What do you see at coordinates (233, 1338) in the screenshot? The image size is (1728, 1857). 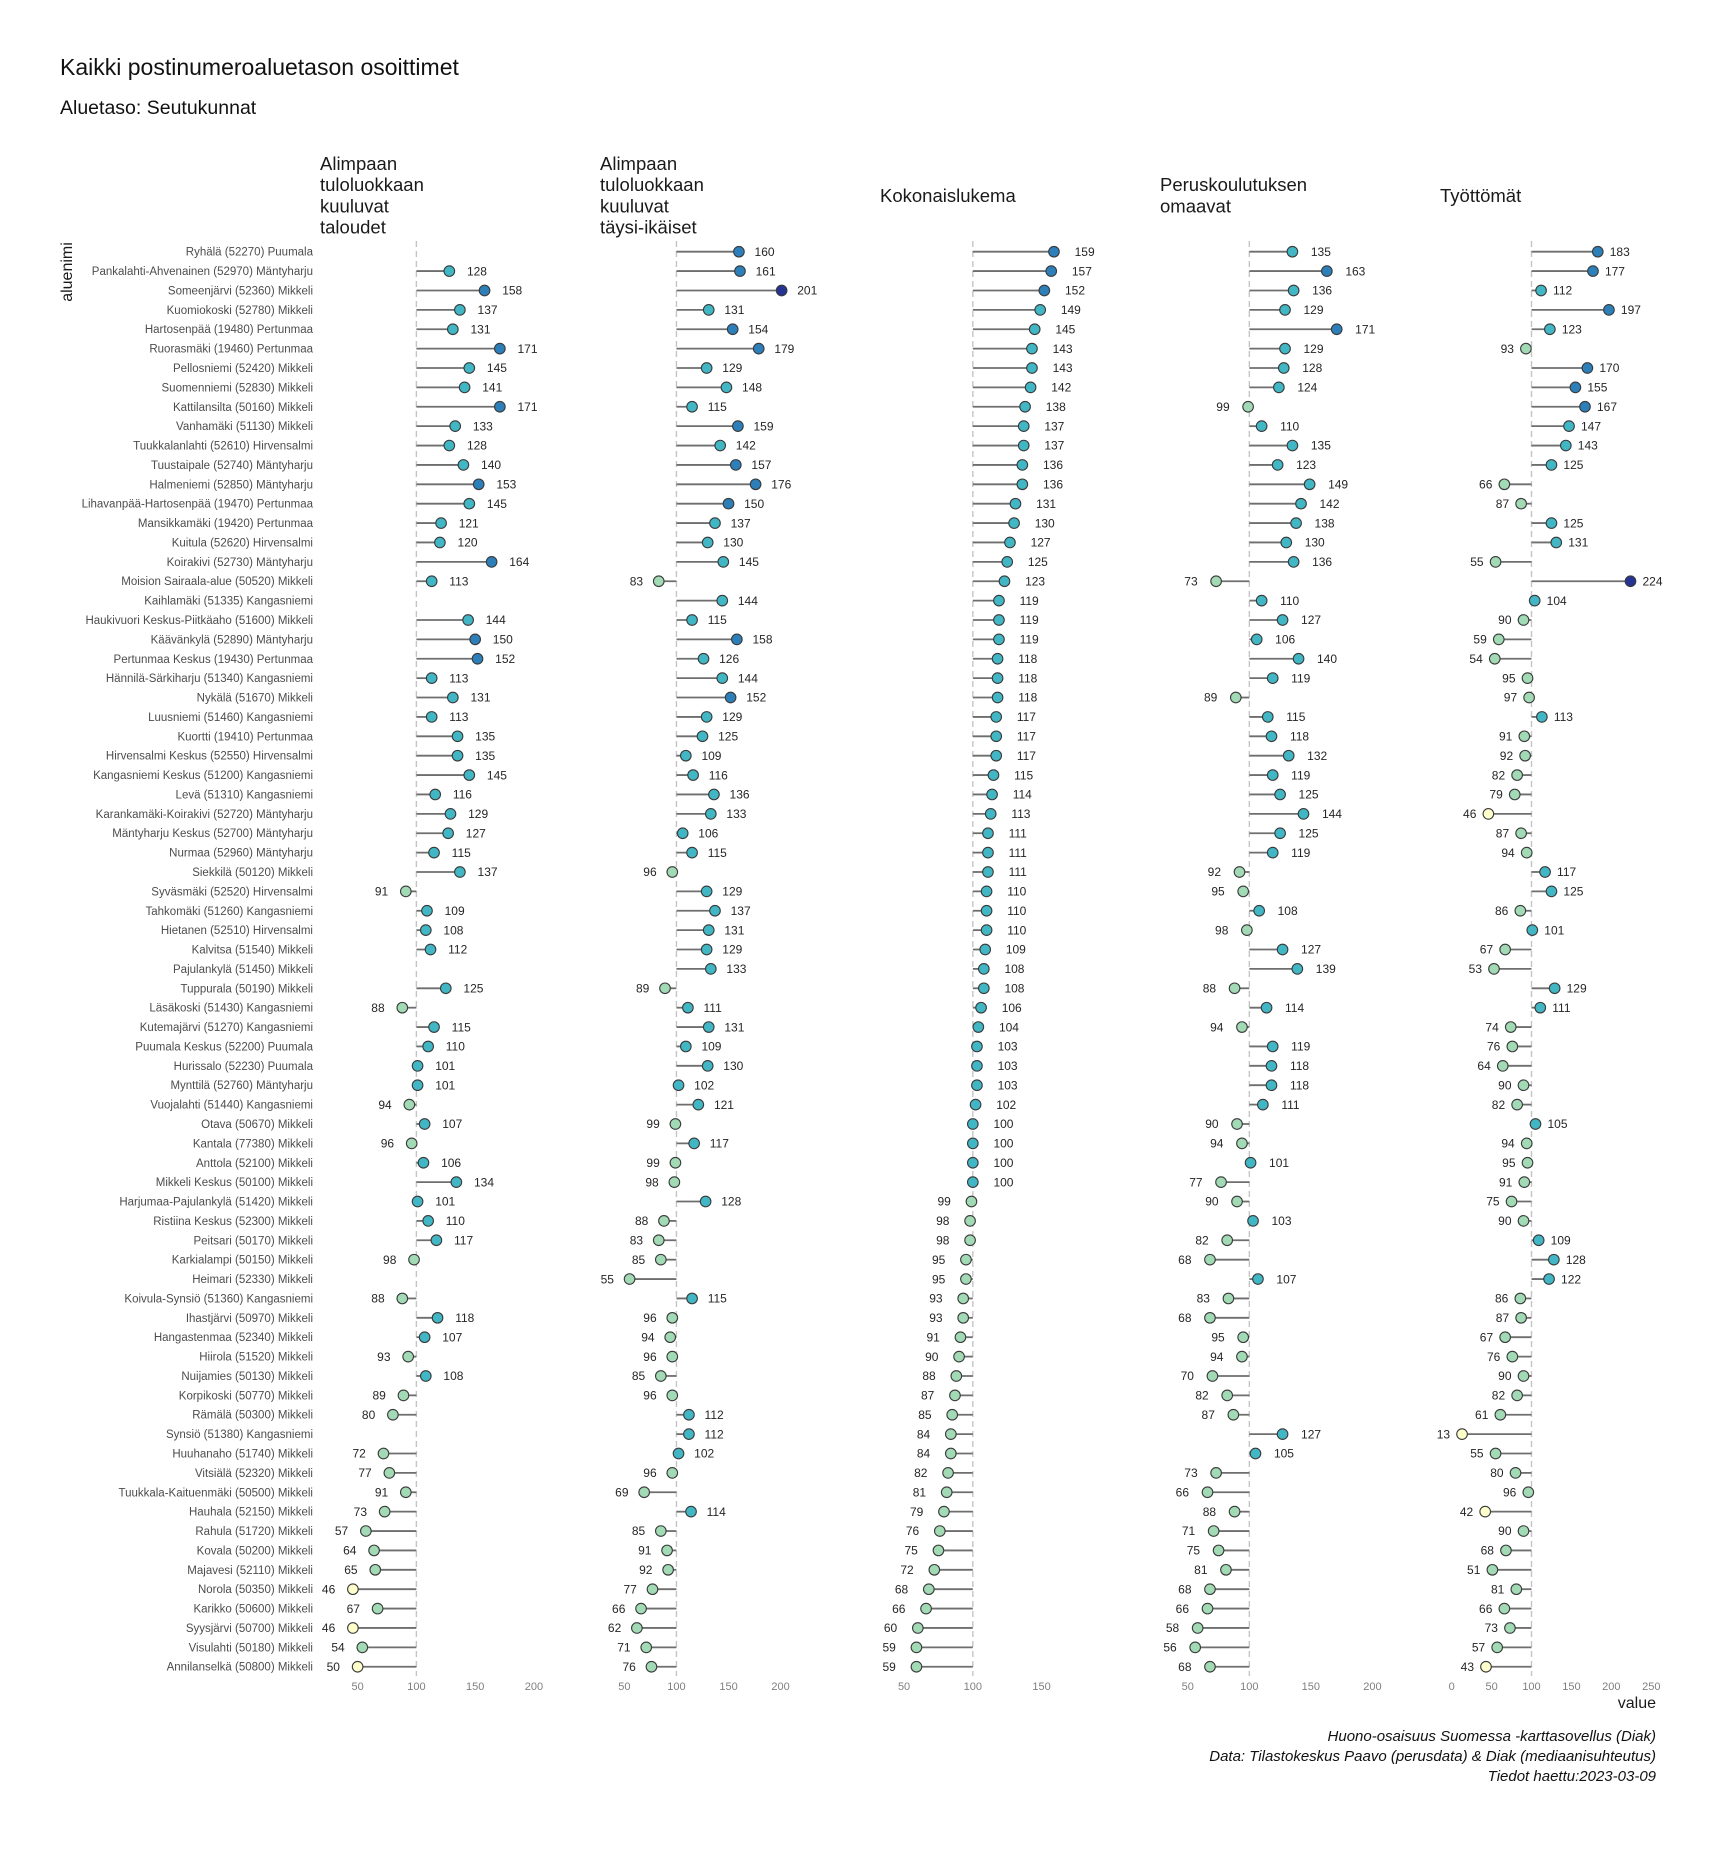 I see `category-label: Hangastenmaa (52340) Mikkeli` at bounding box center [233, 1338].